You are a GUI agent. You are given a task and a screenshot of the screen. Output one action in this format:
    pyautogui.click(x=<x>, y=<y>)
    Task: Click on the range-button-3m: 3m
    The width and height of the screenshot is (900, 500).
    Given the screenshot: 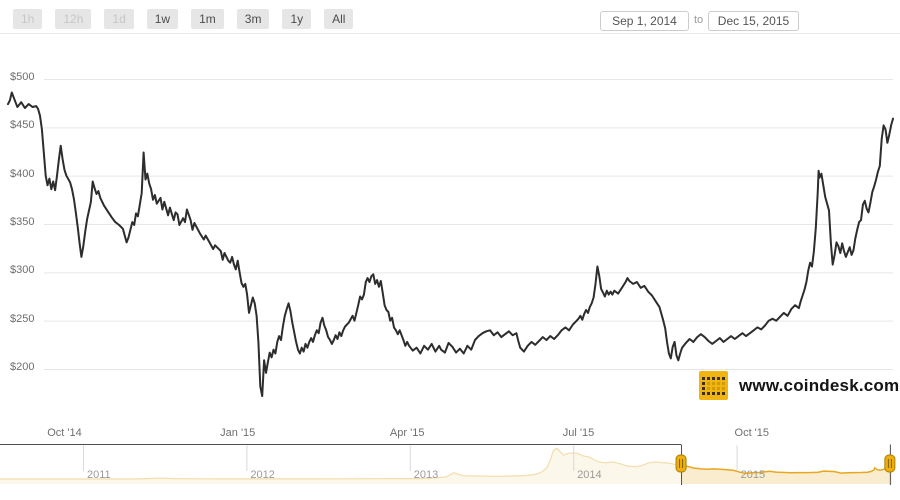 What is the action you would take?
    pyautogui.click(x=253, y=19)
    